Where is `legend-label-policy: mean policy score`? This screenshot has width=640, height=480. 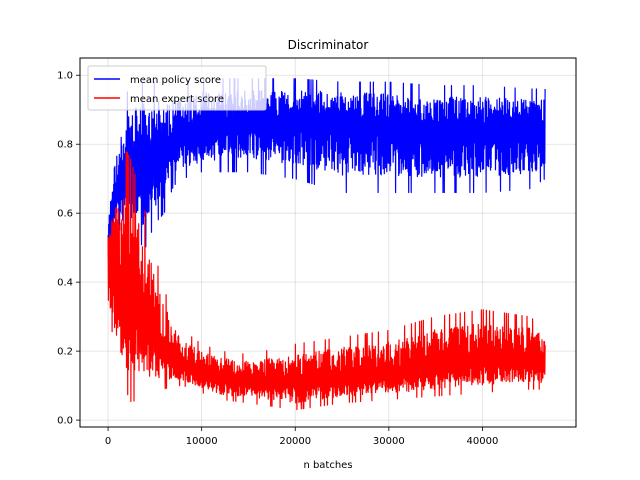
legend-label-policy: mean policy score is located at coordinates (175, 80).